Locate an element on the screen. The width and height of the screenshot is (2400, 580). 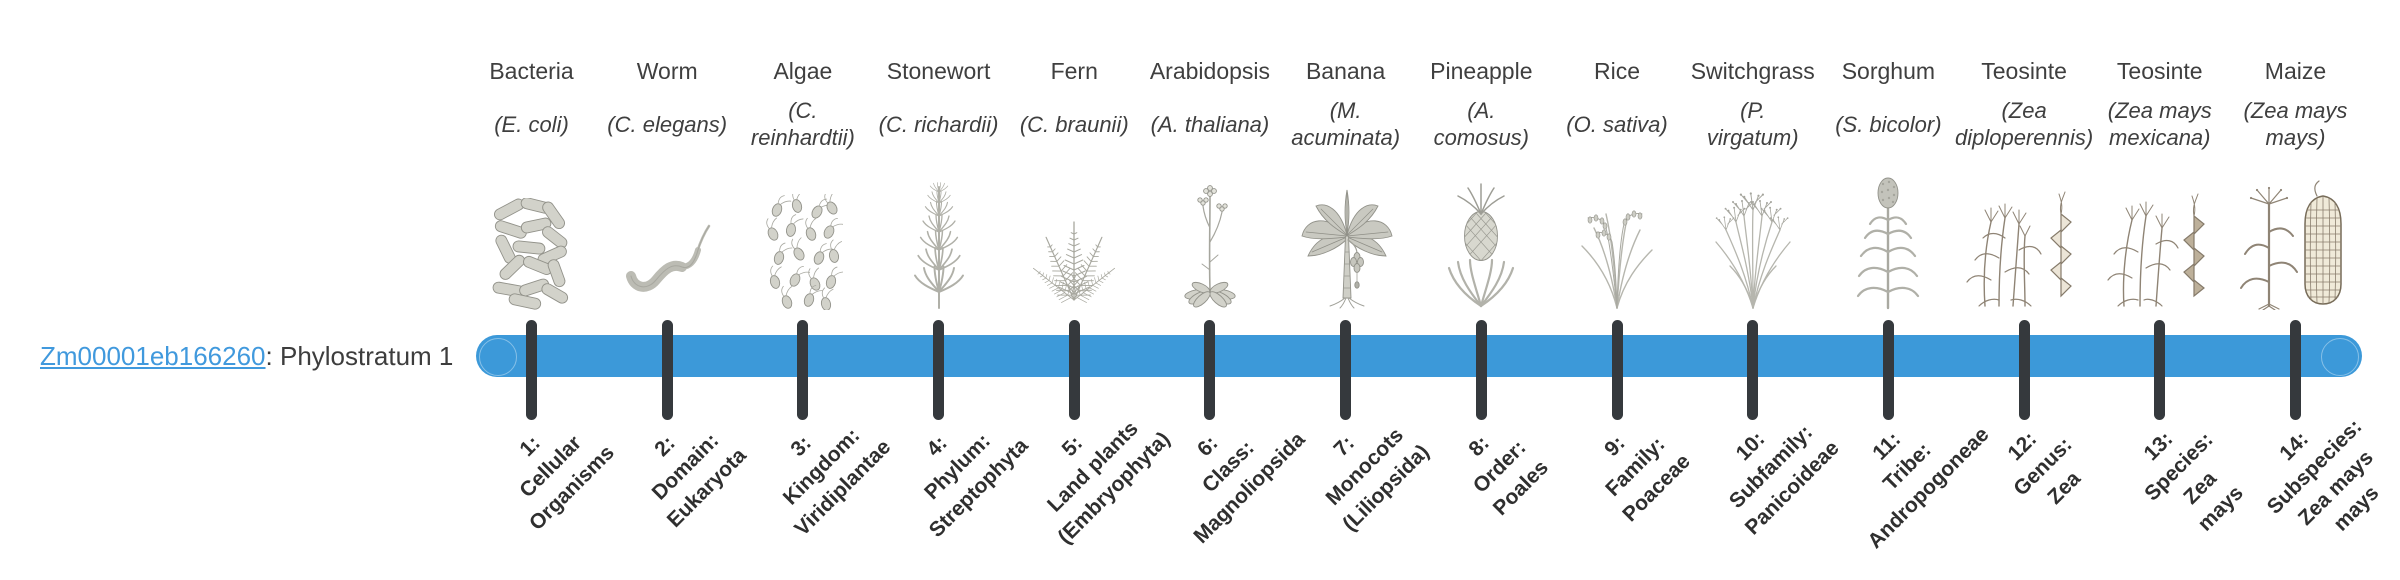
taxon-common-name: Worm is located at coordinates (667, 71).